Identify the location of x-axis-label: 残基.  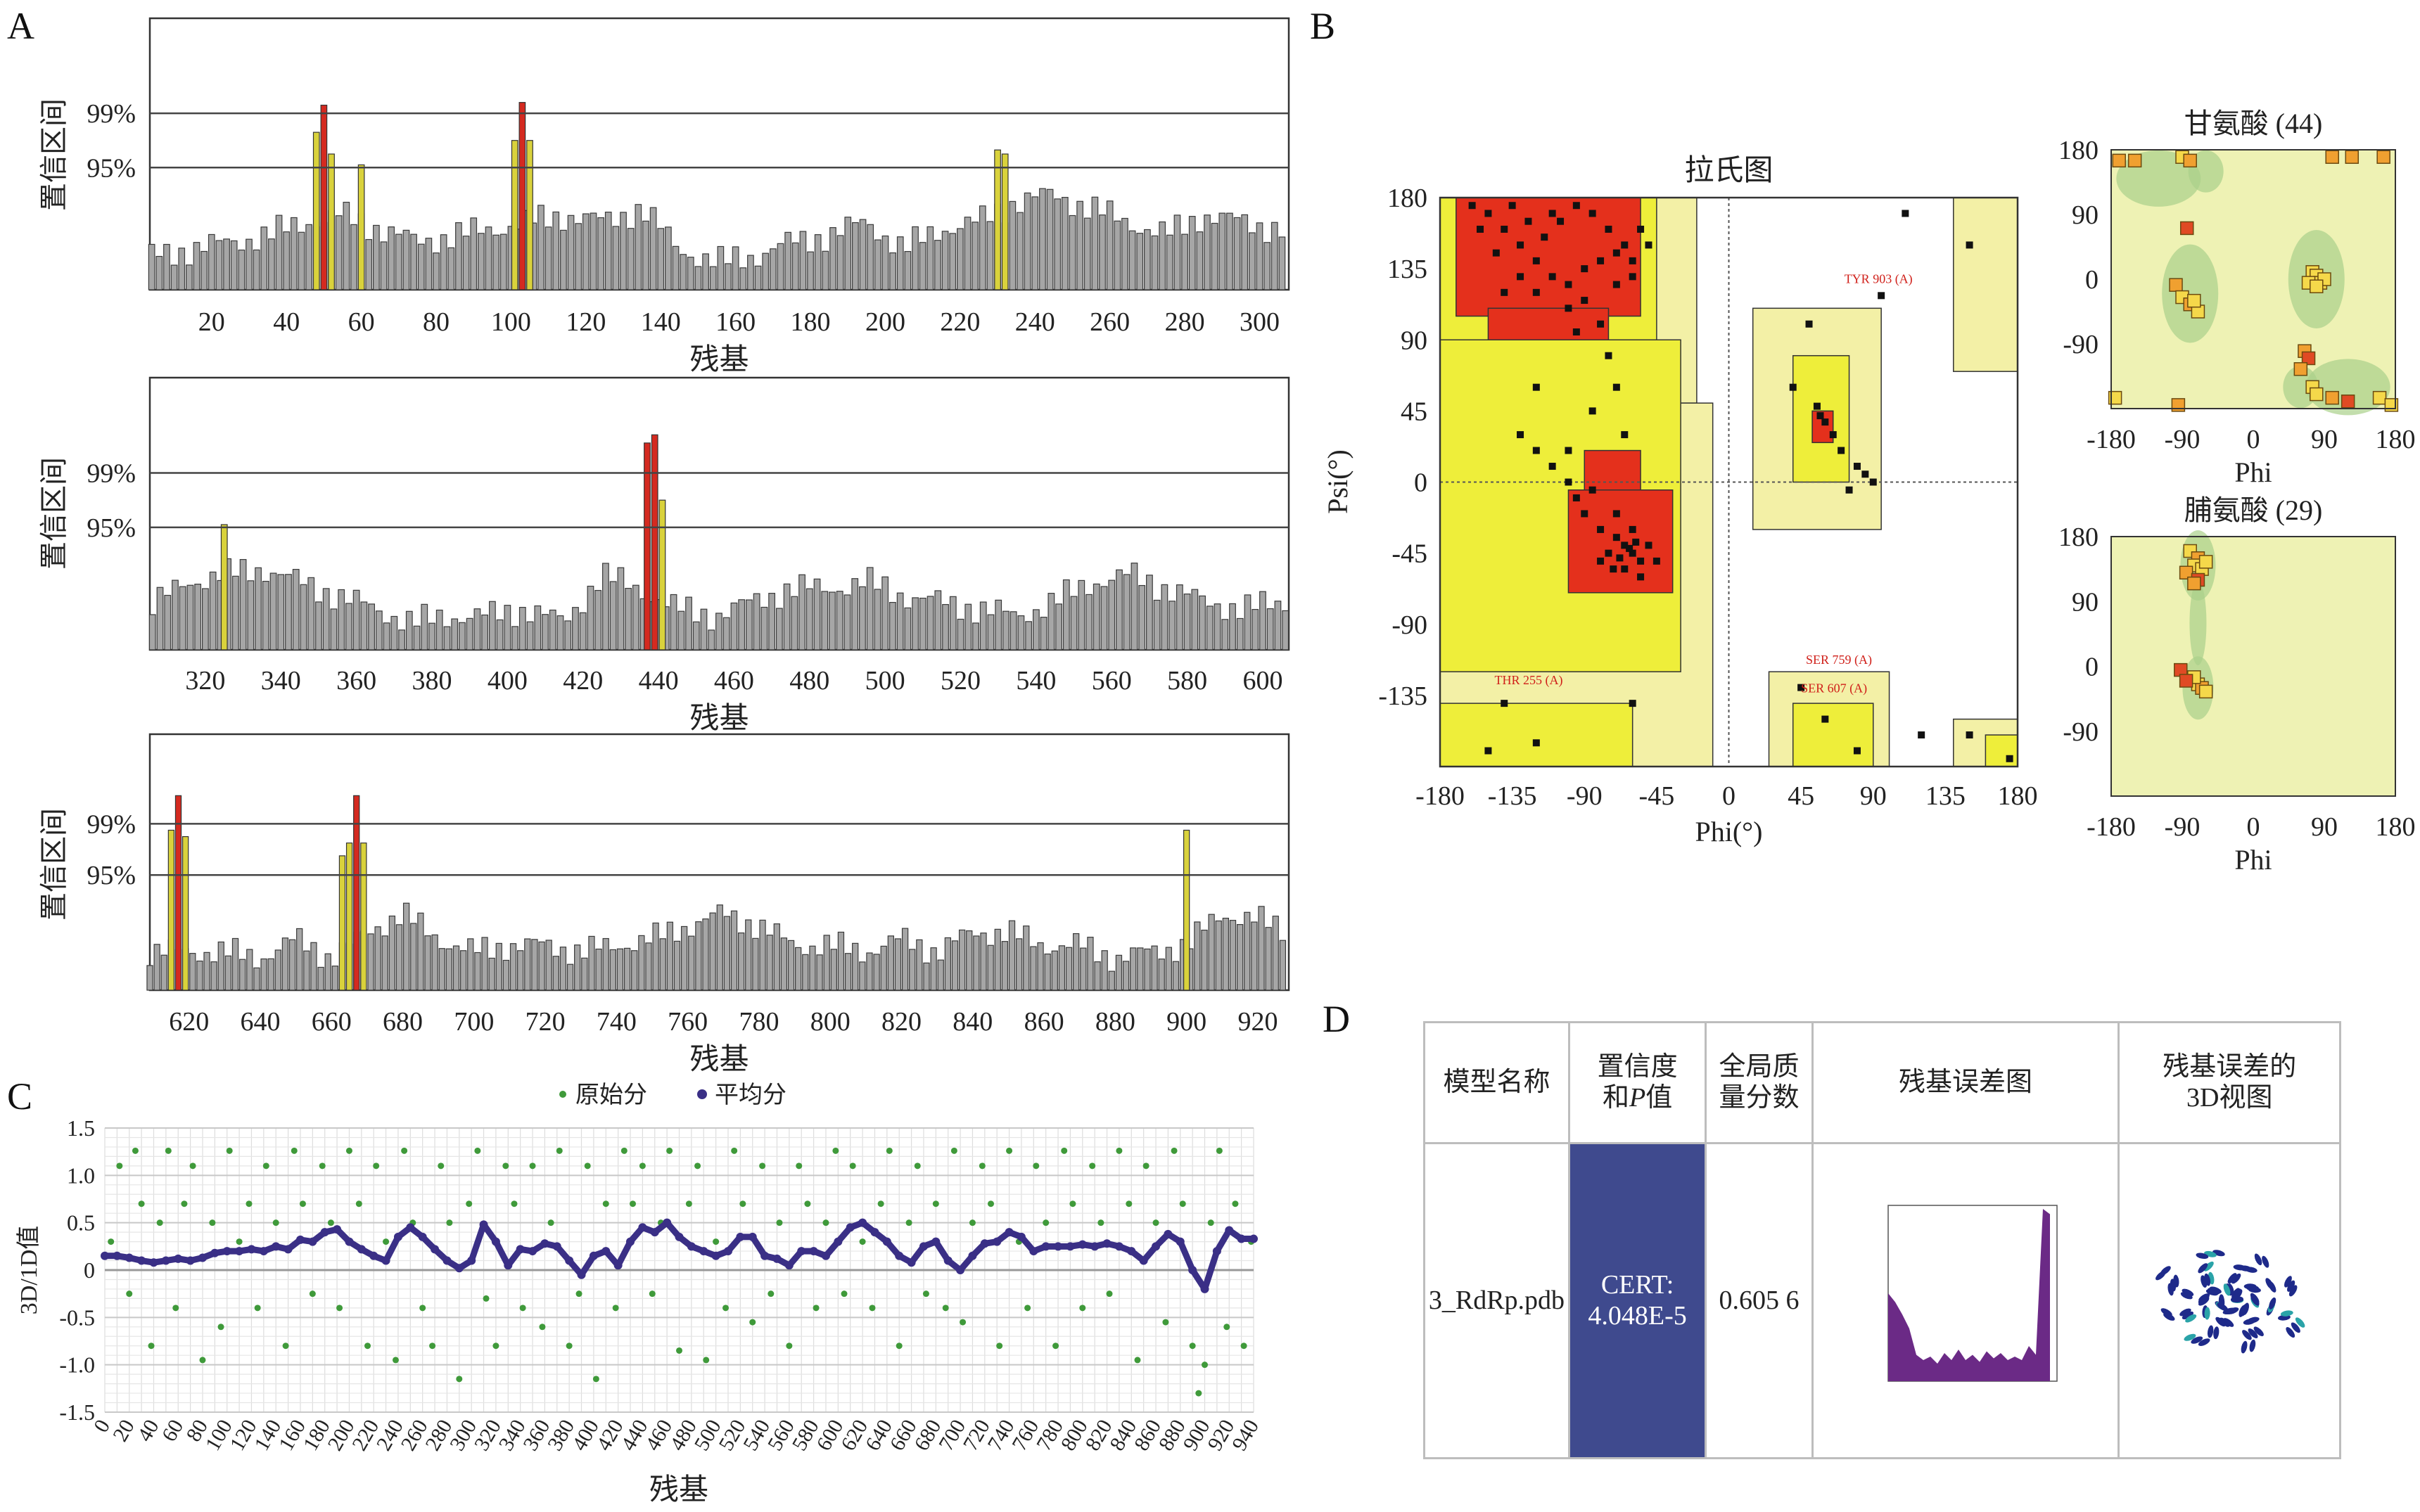
(719, 360).